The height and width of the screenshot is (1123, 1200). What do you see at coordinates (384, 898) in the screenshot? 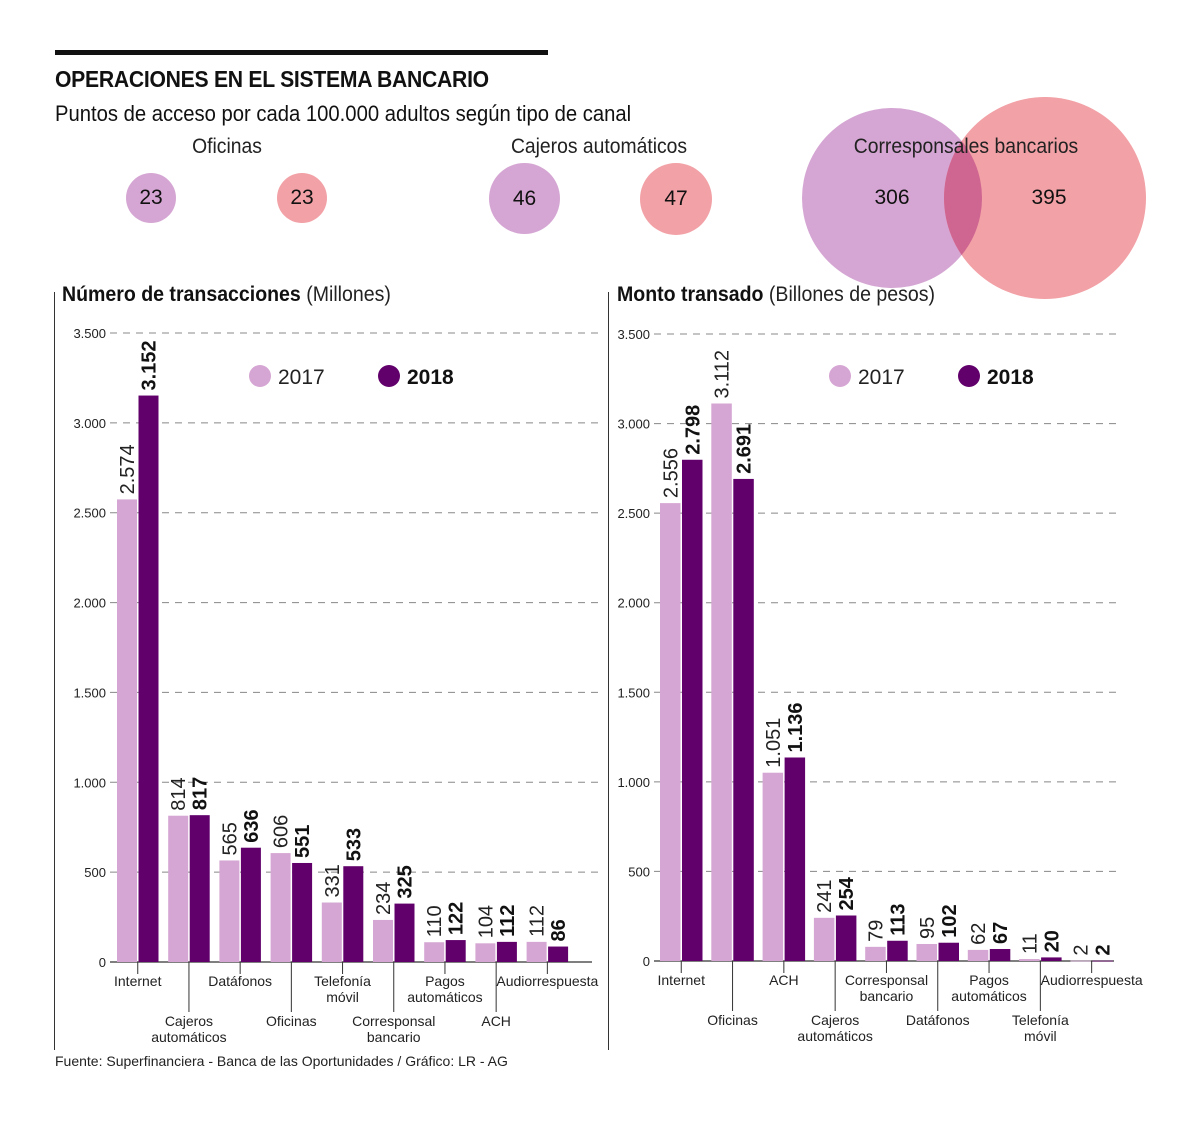
I see `data-label-2017: 234` at bounding box center [384, 898].